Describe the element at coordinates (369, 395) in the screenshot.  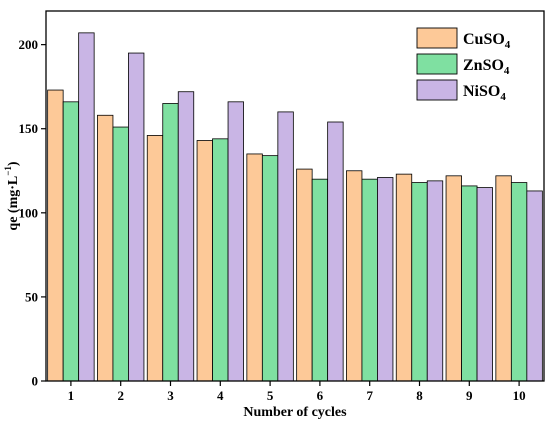
I see `x-tick-label: 7` at that location.